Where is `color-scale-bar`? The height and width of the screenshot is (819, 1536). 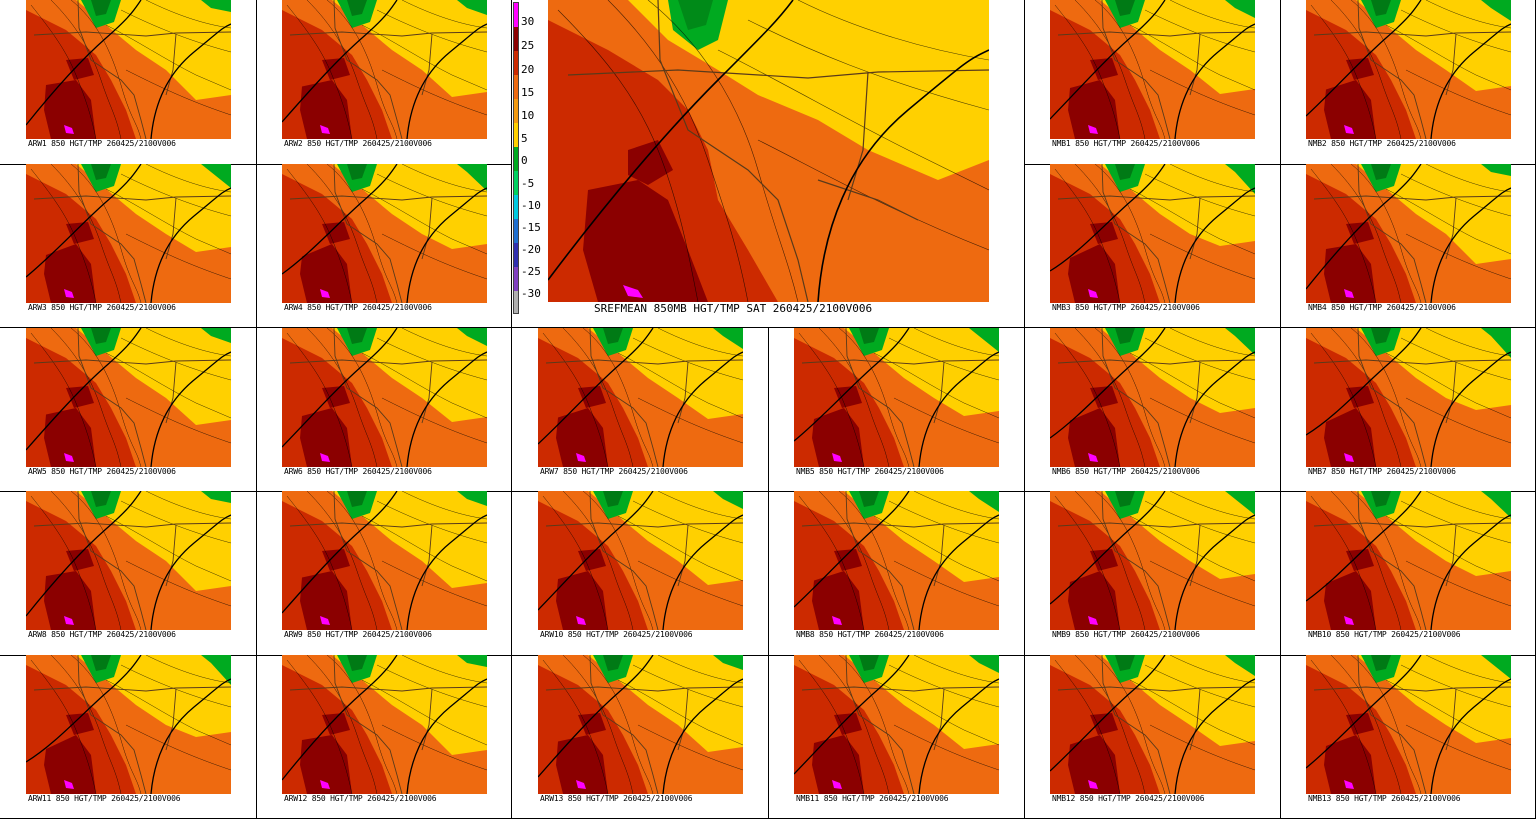
color-scale-bar is located at coordinates (516, 158).